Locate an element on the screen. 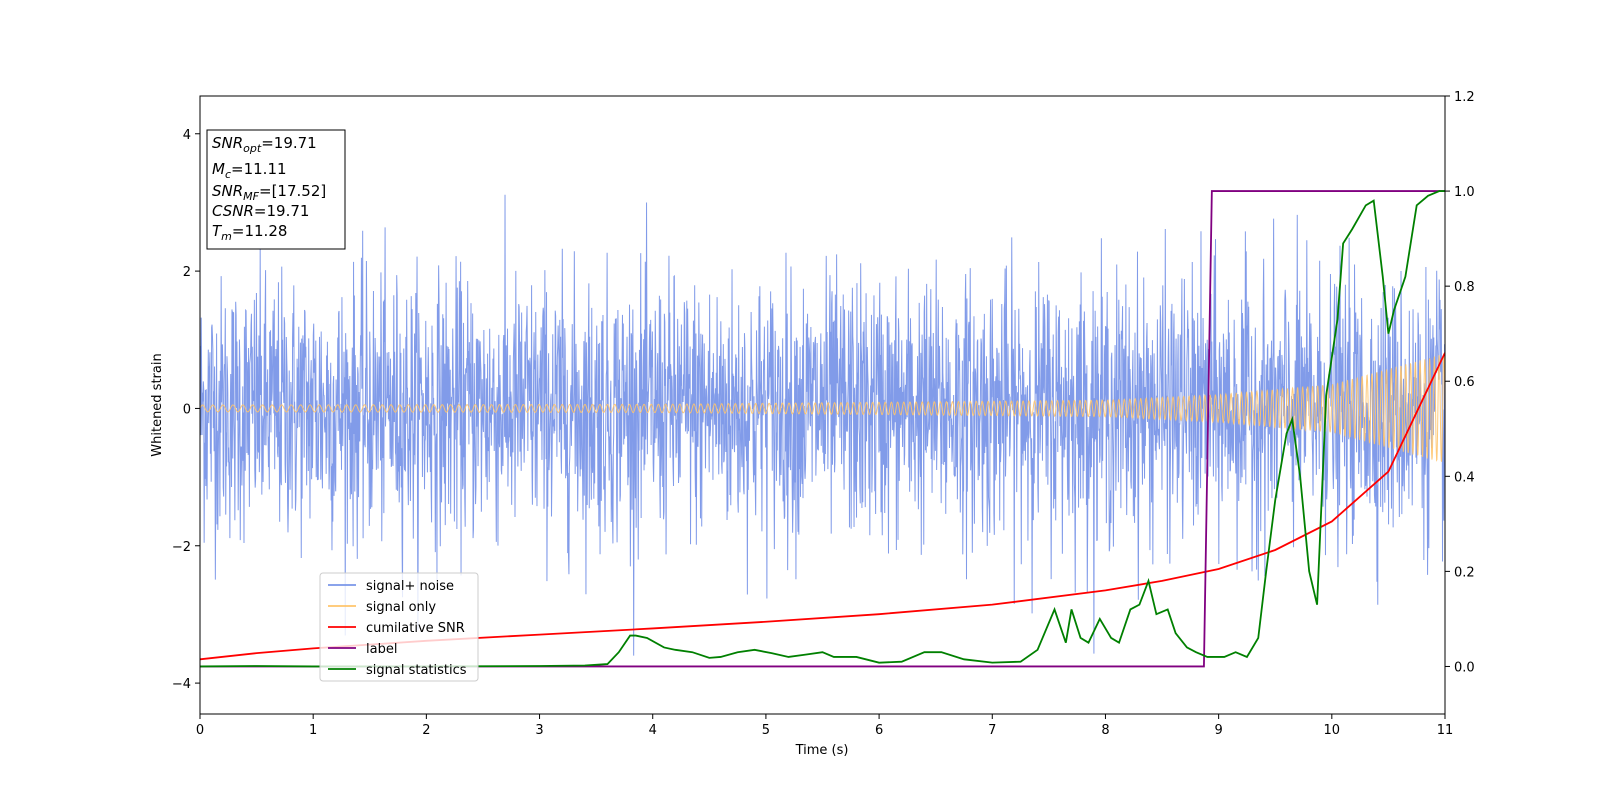  stats-line: SNRopt=19.71 is located at coordinates (264, 144).